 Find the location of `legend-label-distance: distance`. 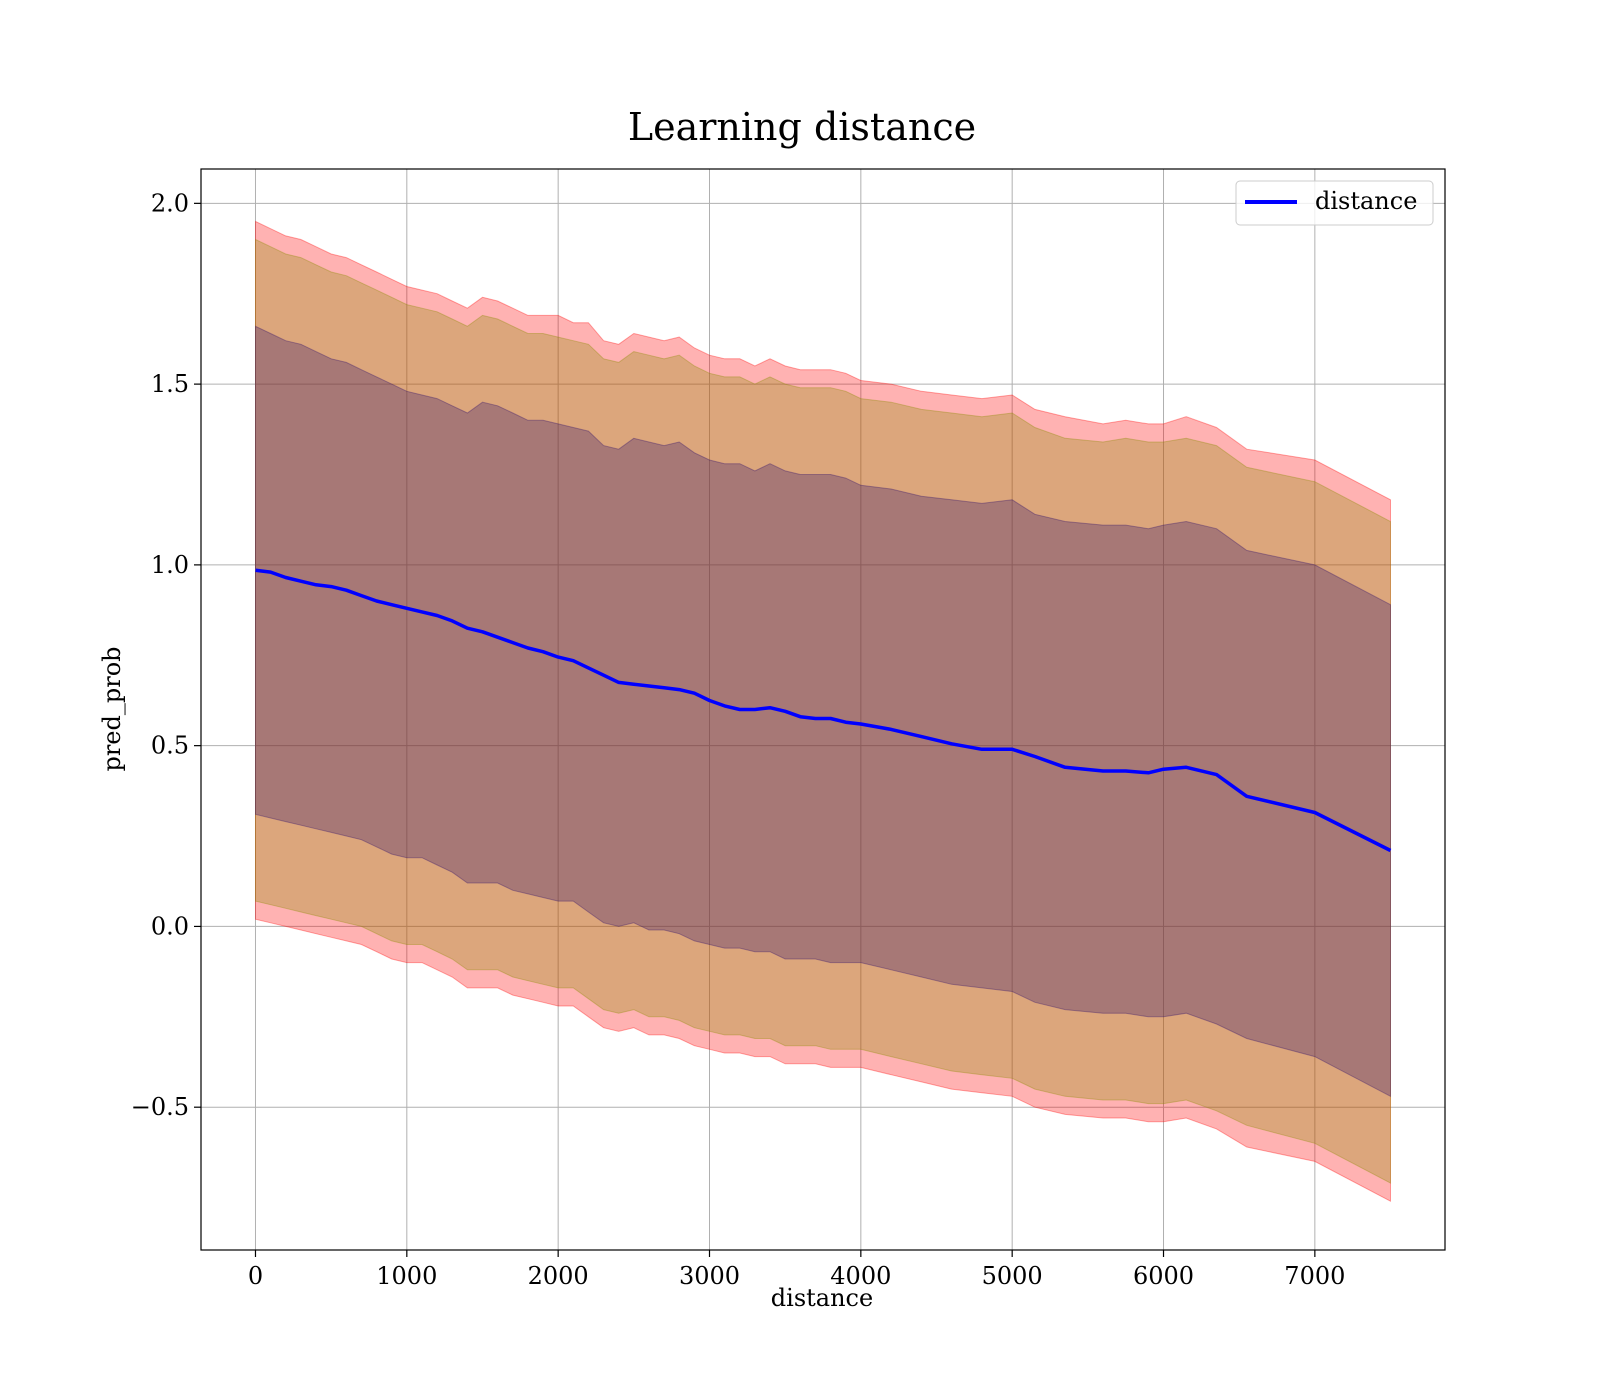

legend-label-distance: distance is located at coordinates (1366, 201).